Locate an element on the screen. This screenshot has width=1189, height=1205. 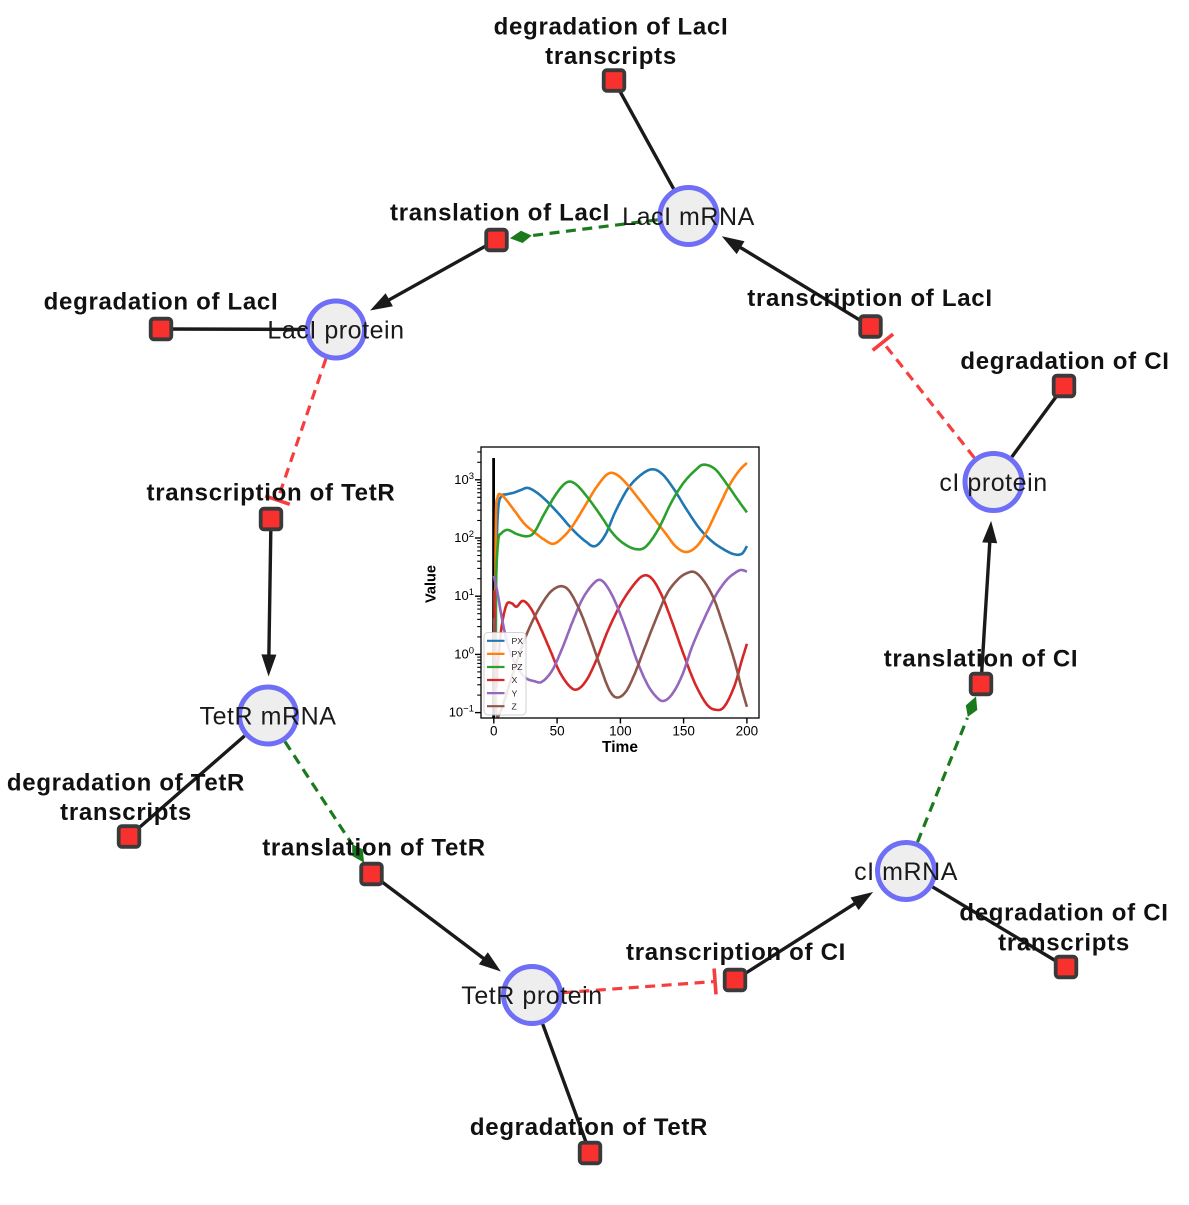
svg-text: 50 is located at coordinates (557, 731).